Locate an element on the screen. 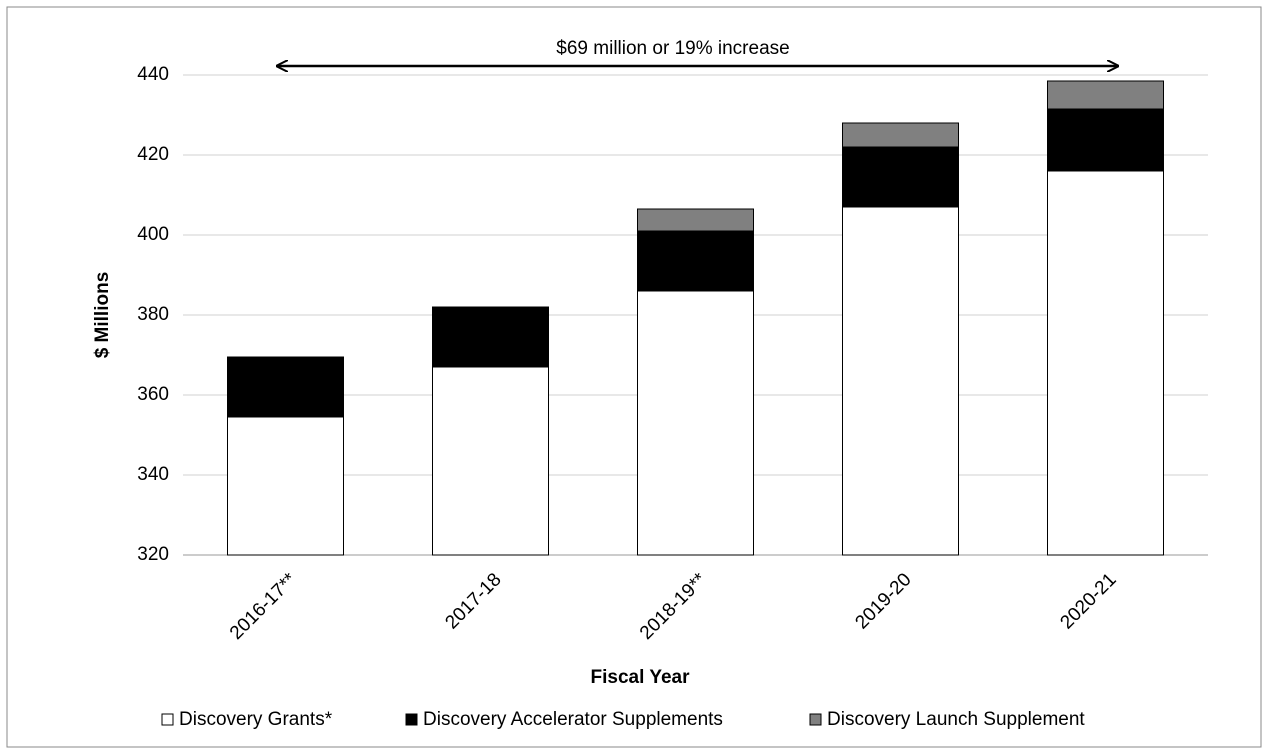 This screenshot has height=750, width=1265. y-axis-label: $ Millions is located at coordinates (102, 315).